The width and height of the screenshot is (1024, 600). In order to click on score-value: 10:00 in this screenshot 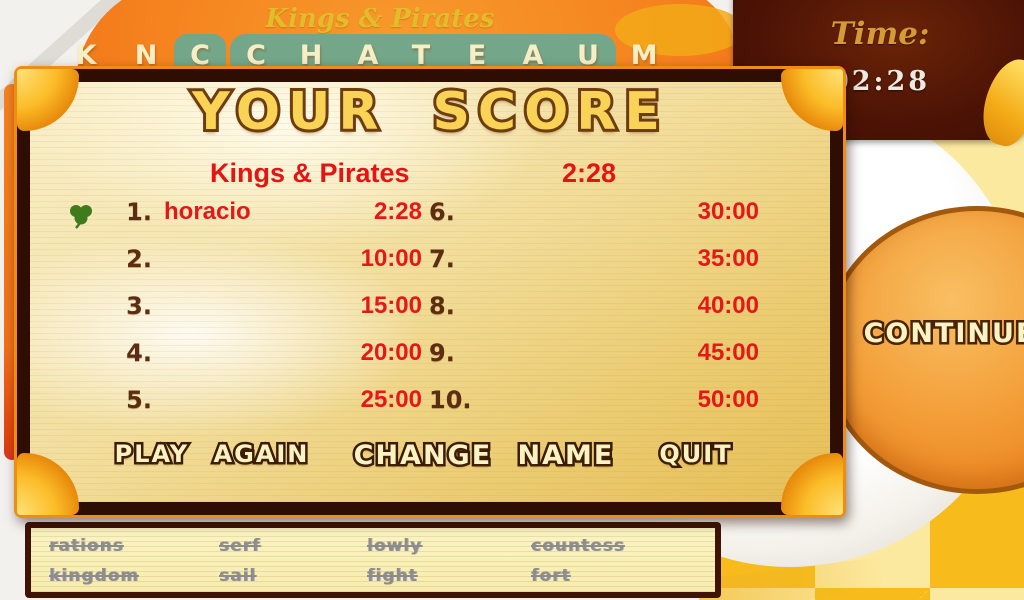, I will do `click(391, 258)`.